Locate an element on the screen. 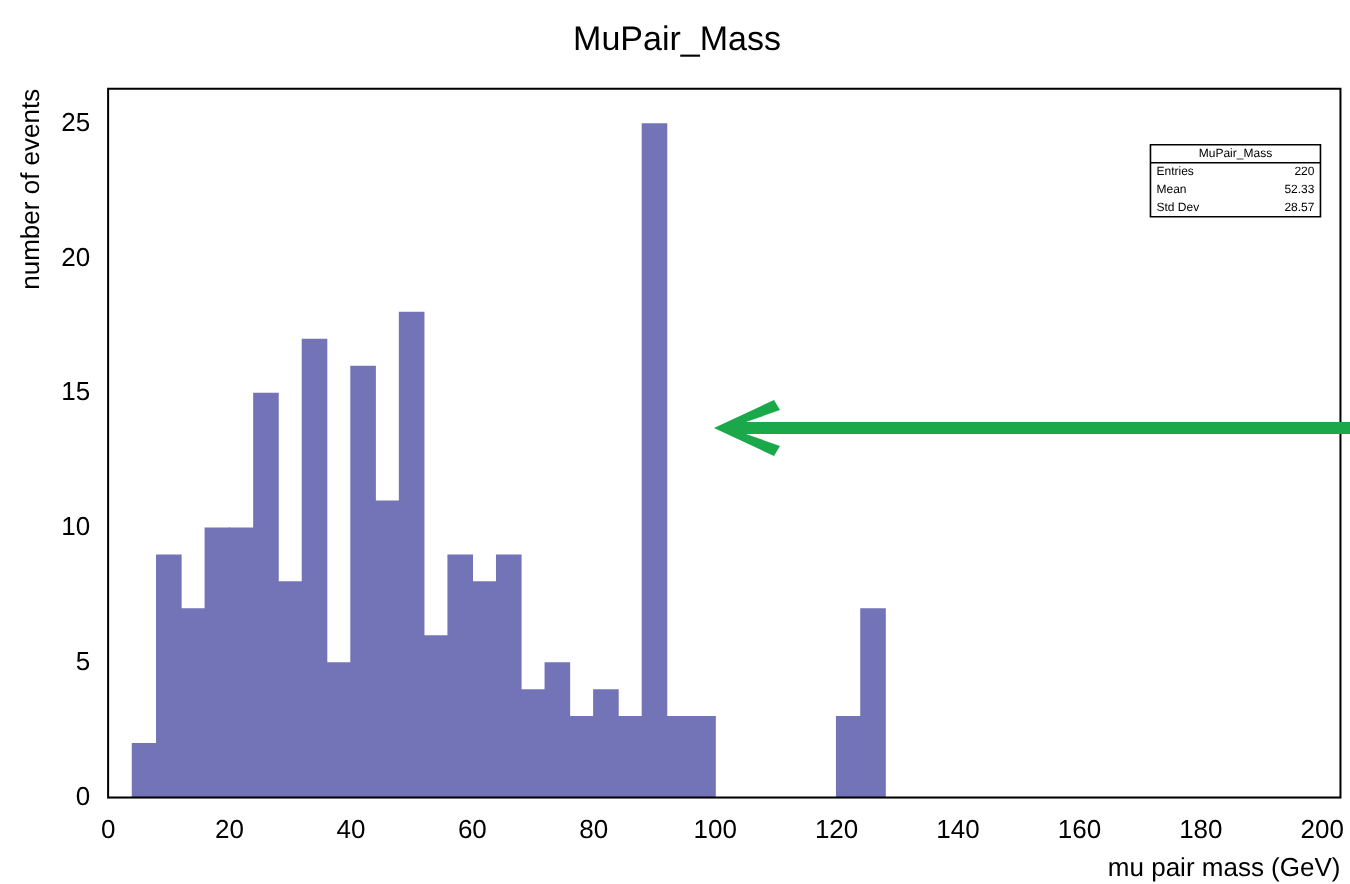 This screenshot has height=884, width=1350. y-tick-label: 0 is located at coordinates (83, 795).